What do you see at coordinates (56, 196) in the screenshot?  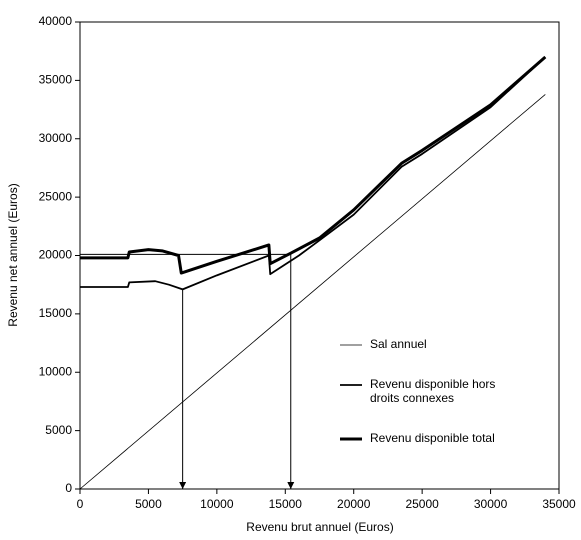 I see `y-tick-label: 25000` at bounding box center [56, 196].